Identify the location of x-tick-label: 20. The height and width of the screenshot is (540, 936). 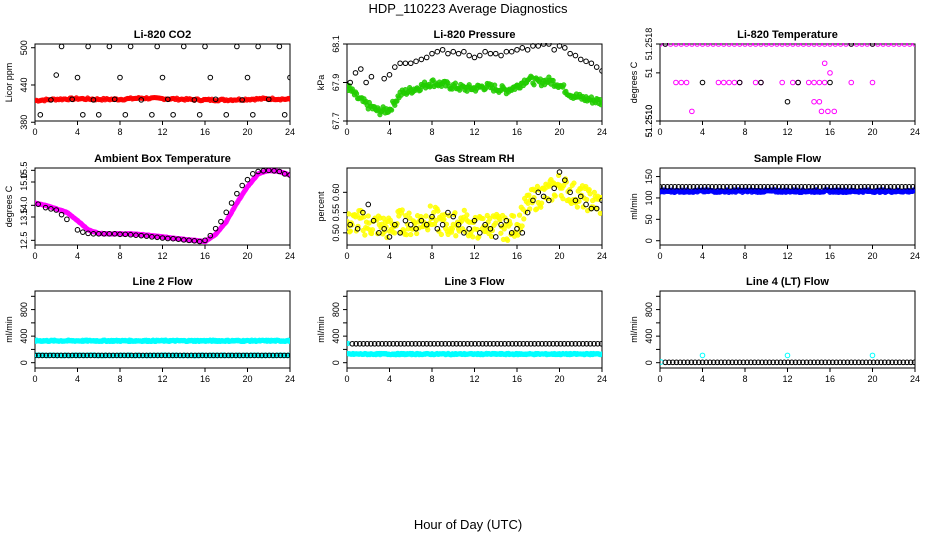
(247, 379).